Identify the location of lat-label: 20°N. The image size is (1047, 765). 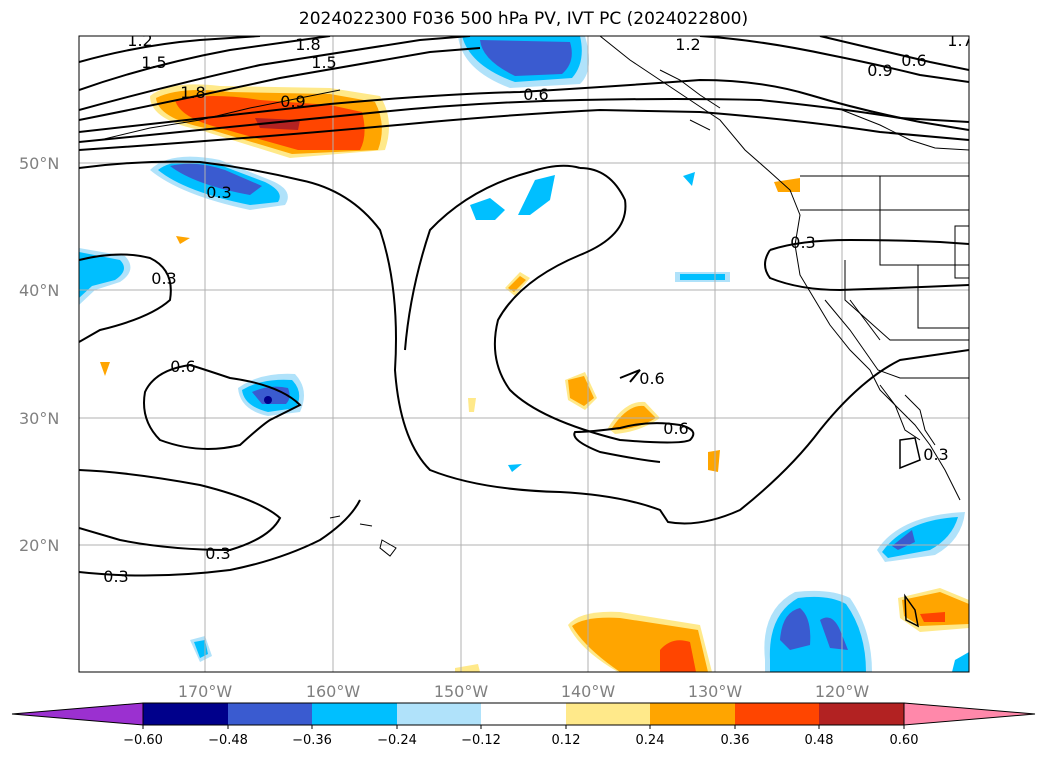
(39, 545).